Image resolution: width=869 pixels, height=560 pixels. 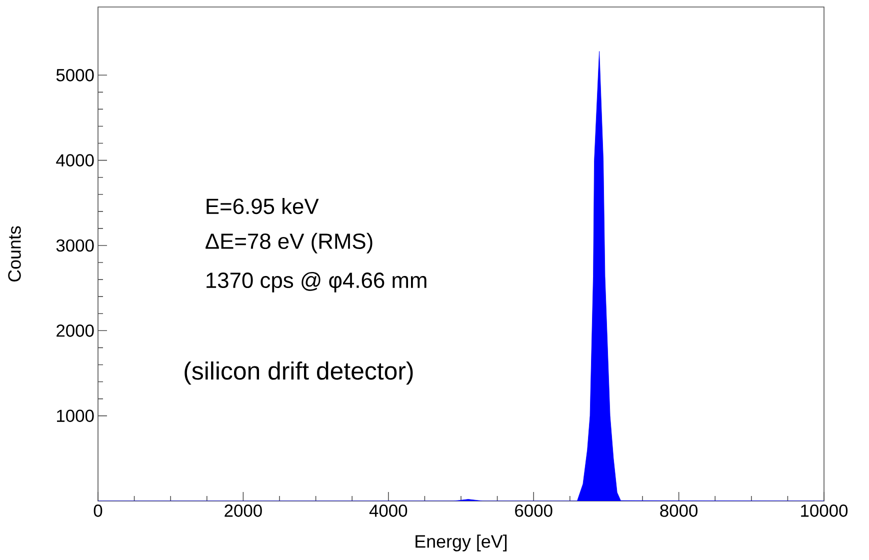 I want to click on annotation: E=6.95 keV, so click(x=262, y=206).